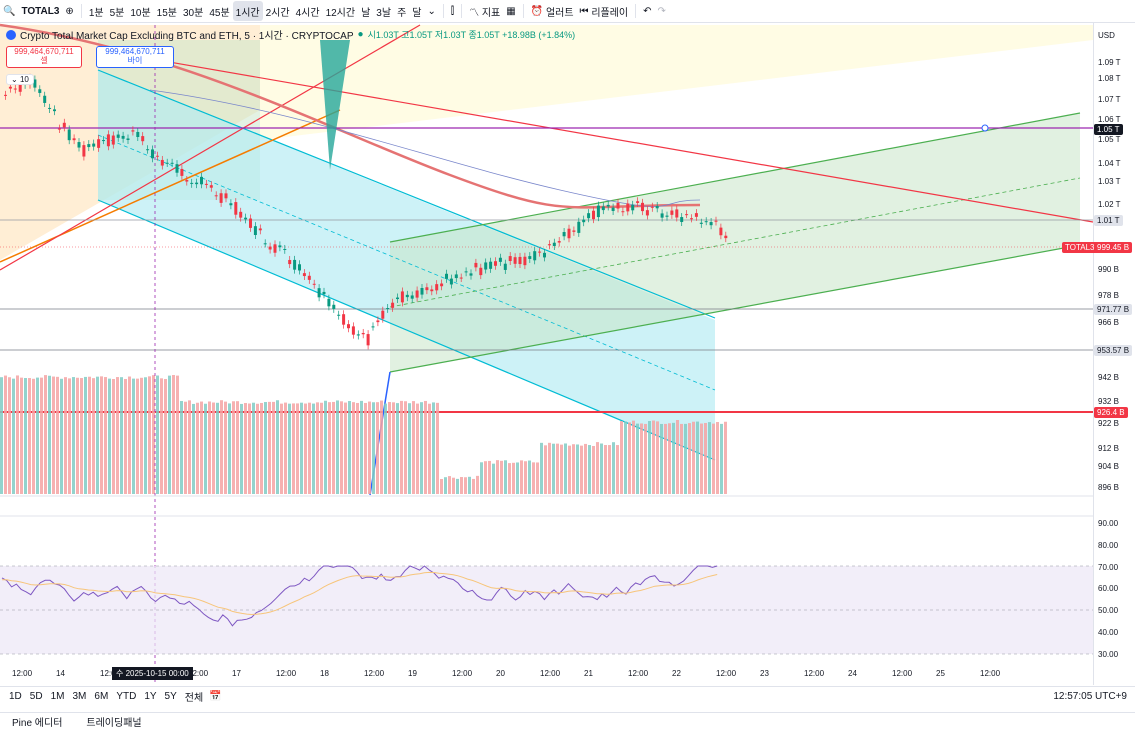 The image size is (1135, 729). Describe the element at coordinates (247, 11) in the screenshot. I see `interval-6: 1시간` at that location.